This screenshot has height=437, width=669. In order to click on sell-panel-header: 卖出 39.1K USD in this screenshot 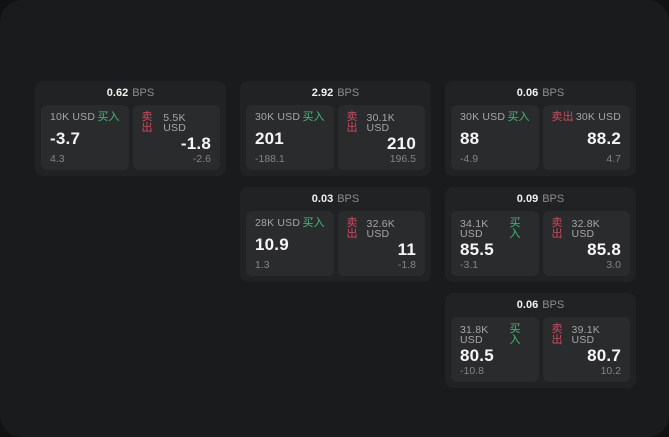, I will do `click(587, 335)`.